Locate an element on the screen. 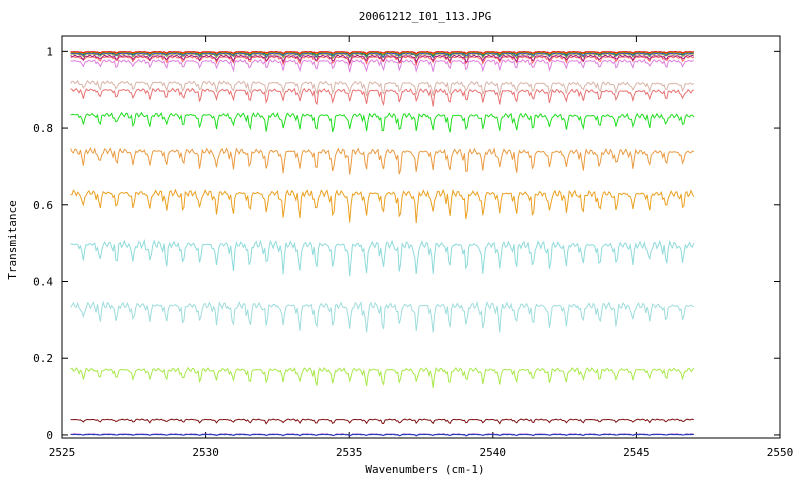  y-tick-label: 0.8 is located at coordinates (43, 128).